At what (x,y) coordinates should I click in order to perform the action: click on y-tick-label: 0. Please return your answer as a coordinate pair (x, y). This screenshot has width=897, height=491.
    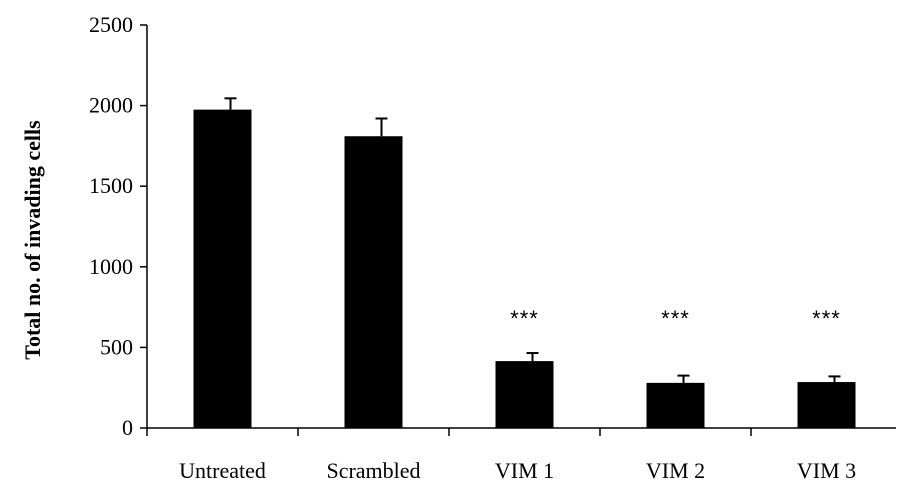
    Looking at the image, I should click on (127, 427).